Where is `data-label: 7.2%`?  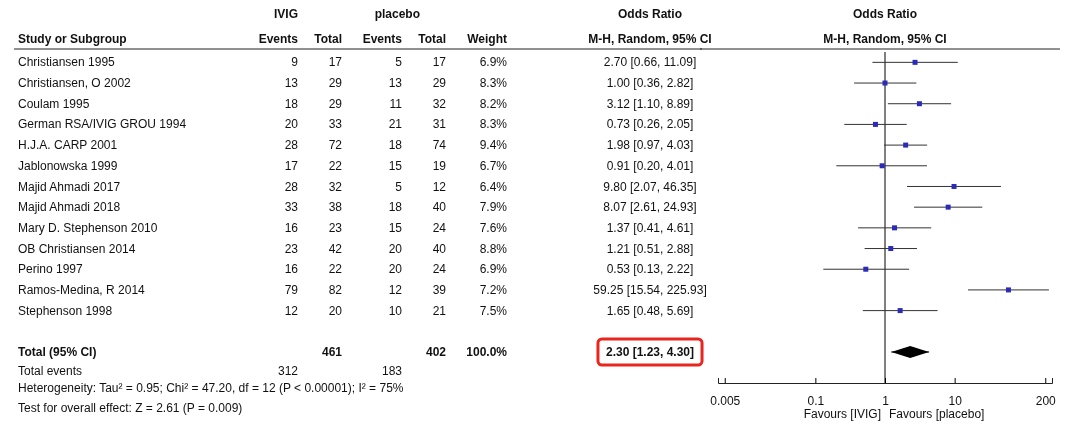 data-label: 7.2% is located at coordinates (493, 290).